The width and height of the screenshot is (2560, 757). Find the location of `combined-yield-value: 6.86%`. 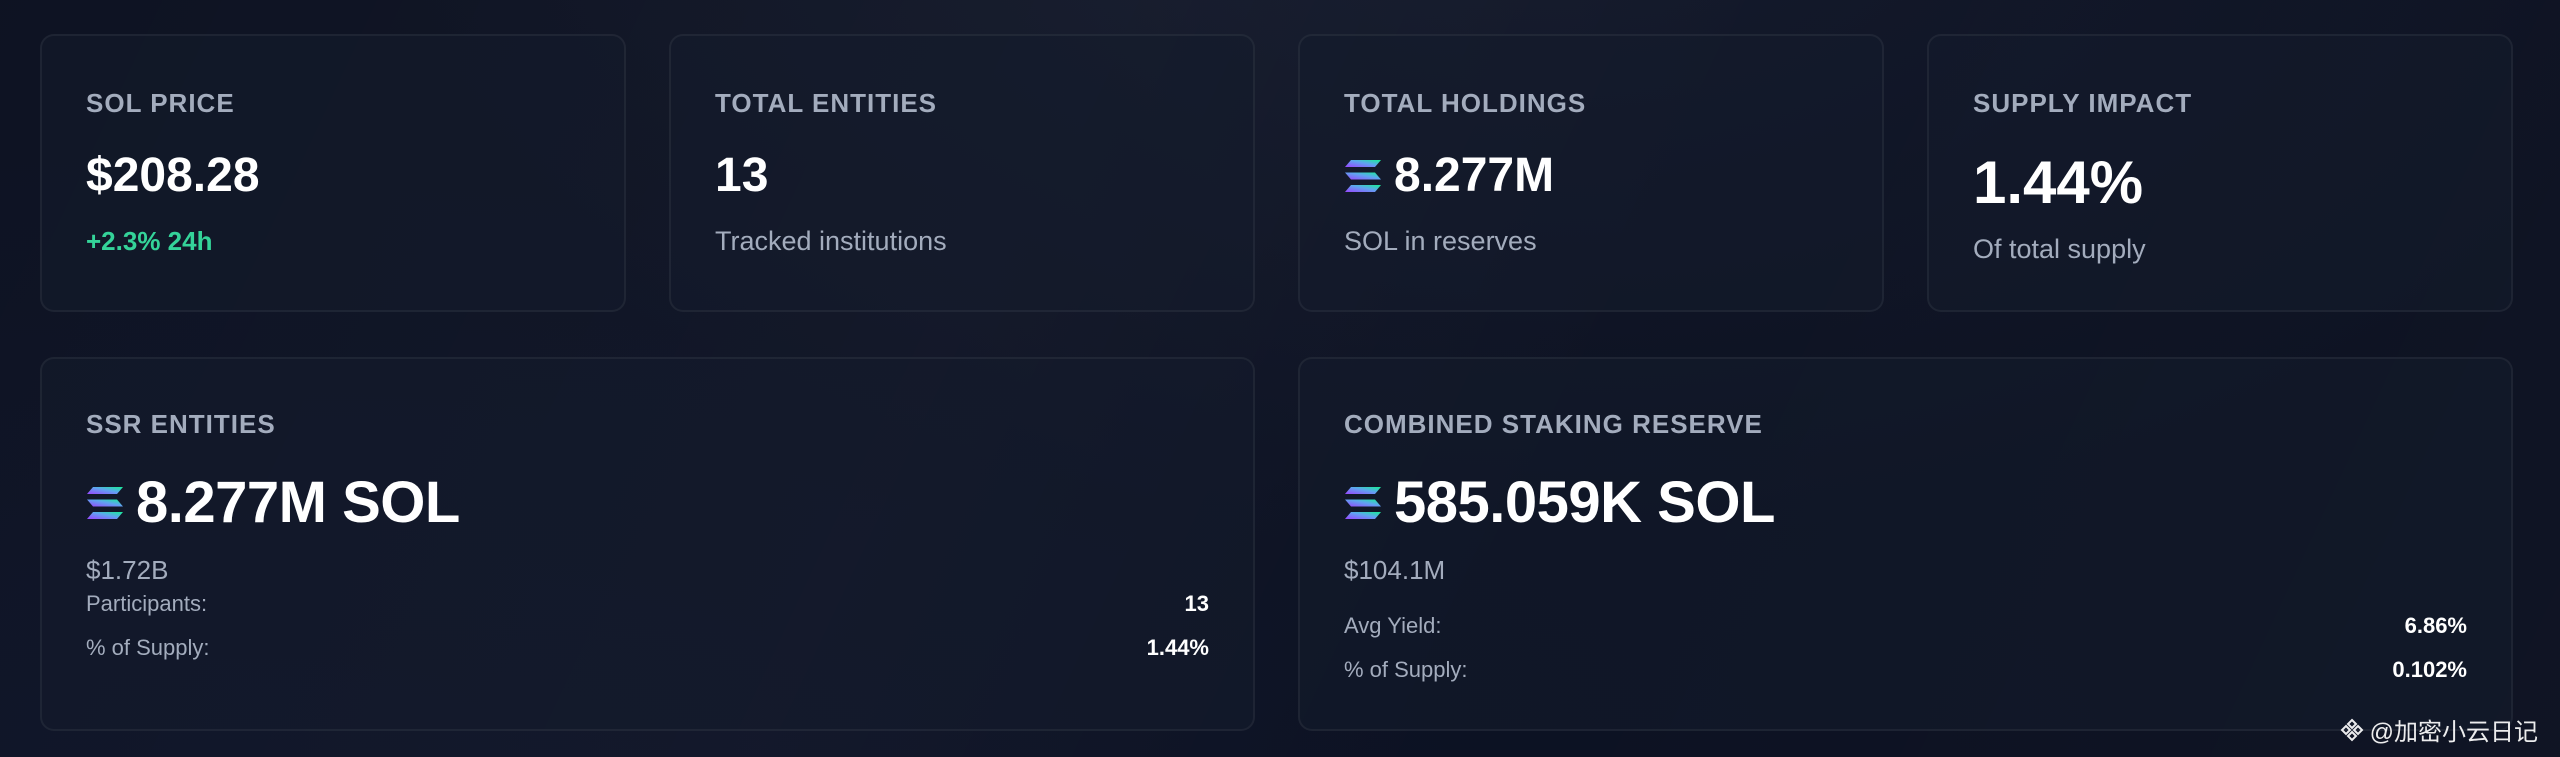

combined-yield-value: 6.86% is located at coordinates (2435, 625).